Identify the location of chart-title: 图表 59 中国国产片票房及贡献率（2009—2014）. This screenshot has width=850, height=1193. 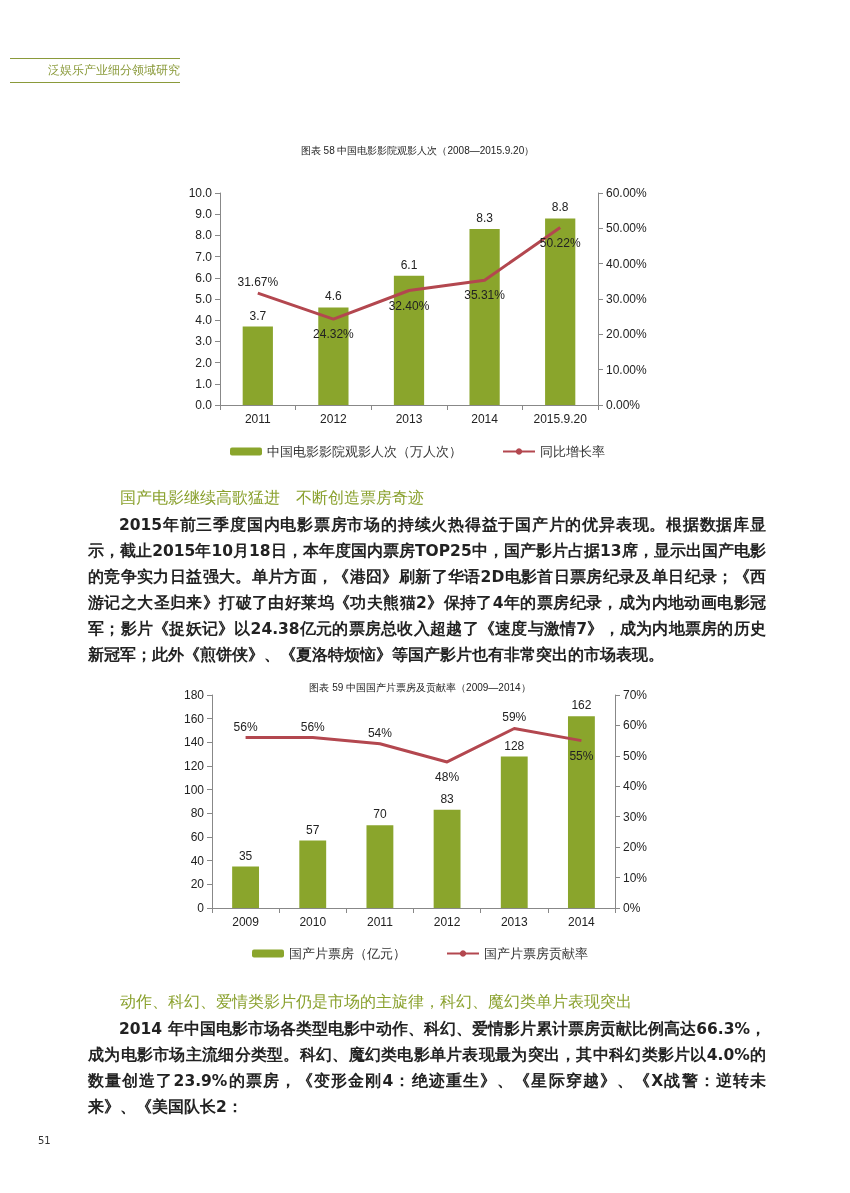
(420, 687).